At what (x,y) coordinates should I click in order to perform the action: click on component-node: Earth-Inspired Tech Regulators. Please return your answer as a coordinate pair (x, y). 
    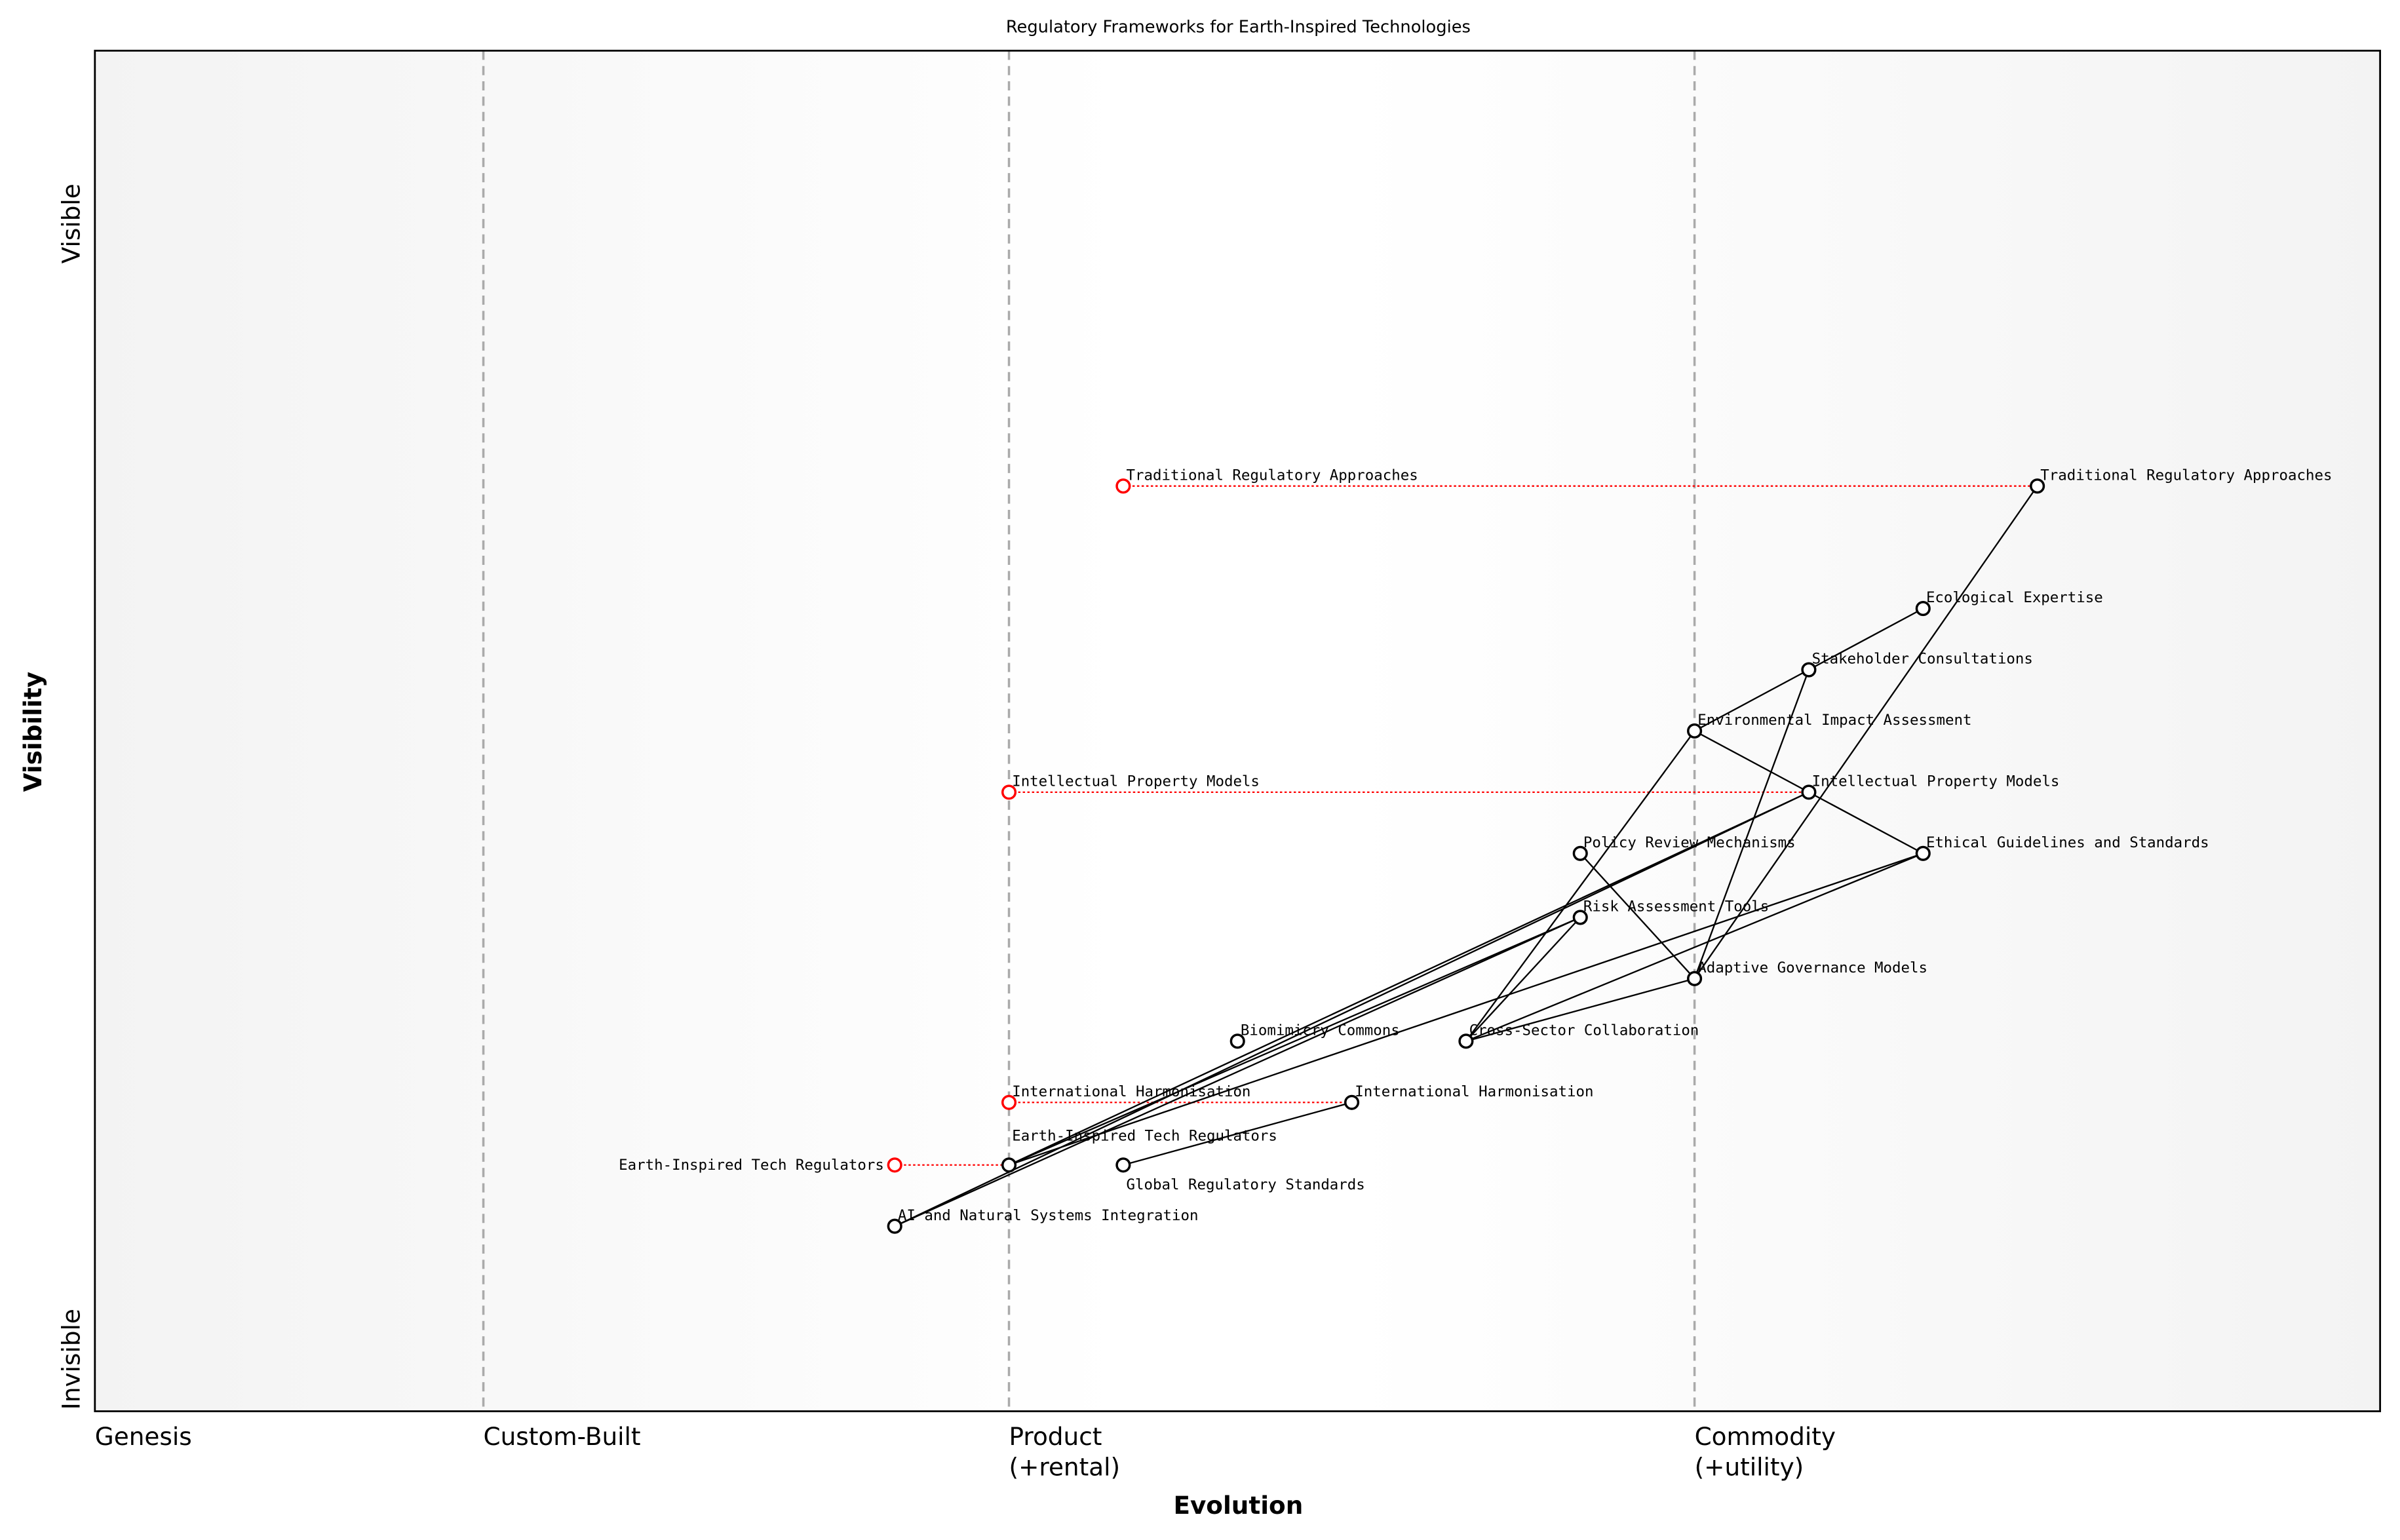
    Looking at the image, I should click on (1139, 1150).